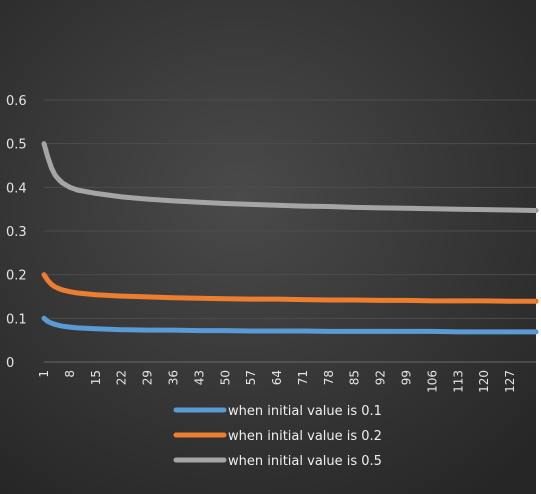  I want to click on x-tick-label: 36, so click(173, 377).